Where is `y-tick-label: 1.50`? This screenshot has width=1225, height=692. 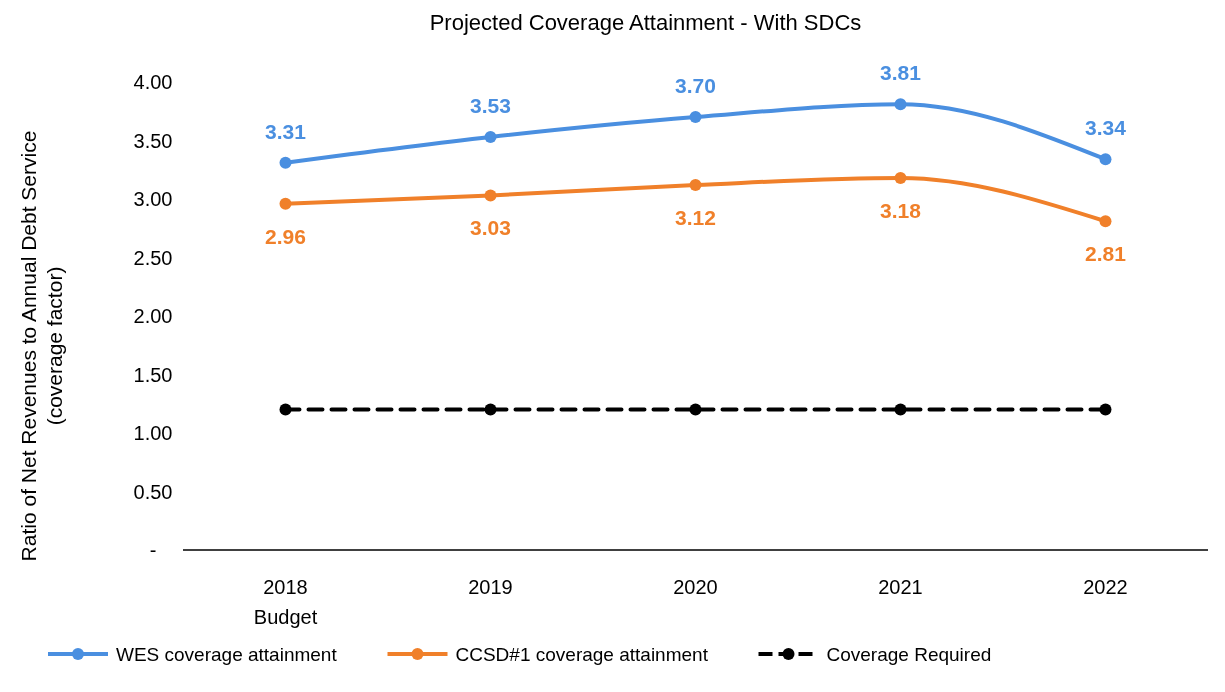 y-tick-label: 1.50 is located at coordinates (153, 374).